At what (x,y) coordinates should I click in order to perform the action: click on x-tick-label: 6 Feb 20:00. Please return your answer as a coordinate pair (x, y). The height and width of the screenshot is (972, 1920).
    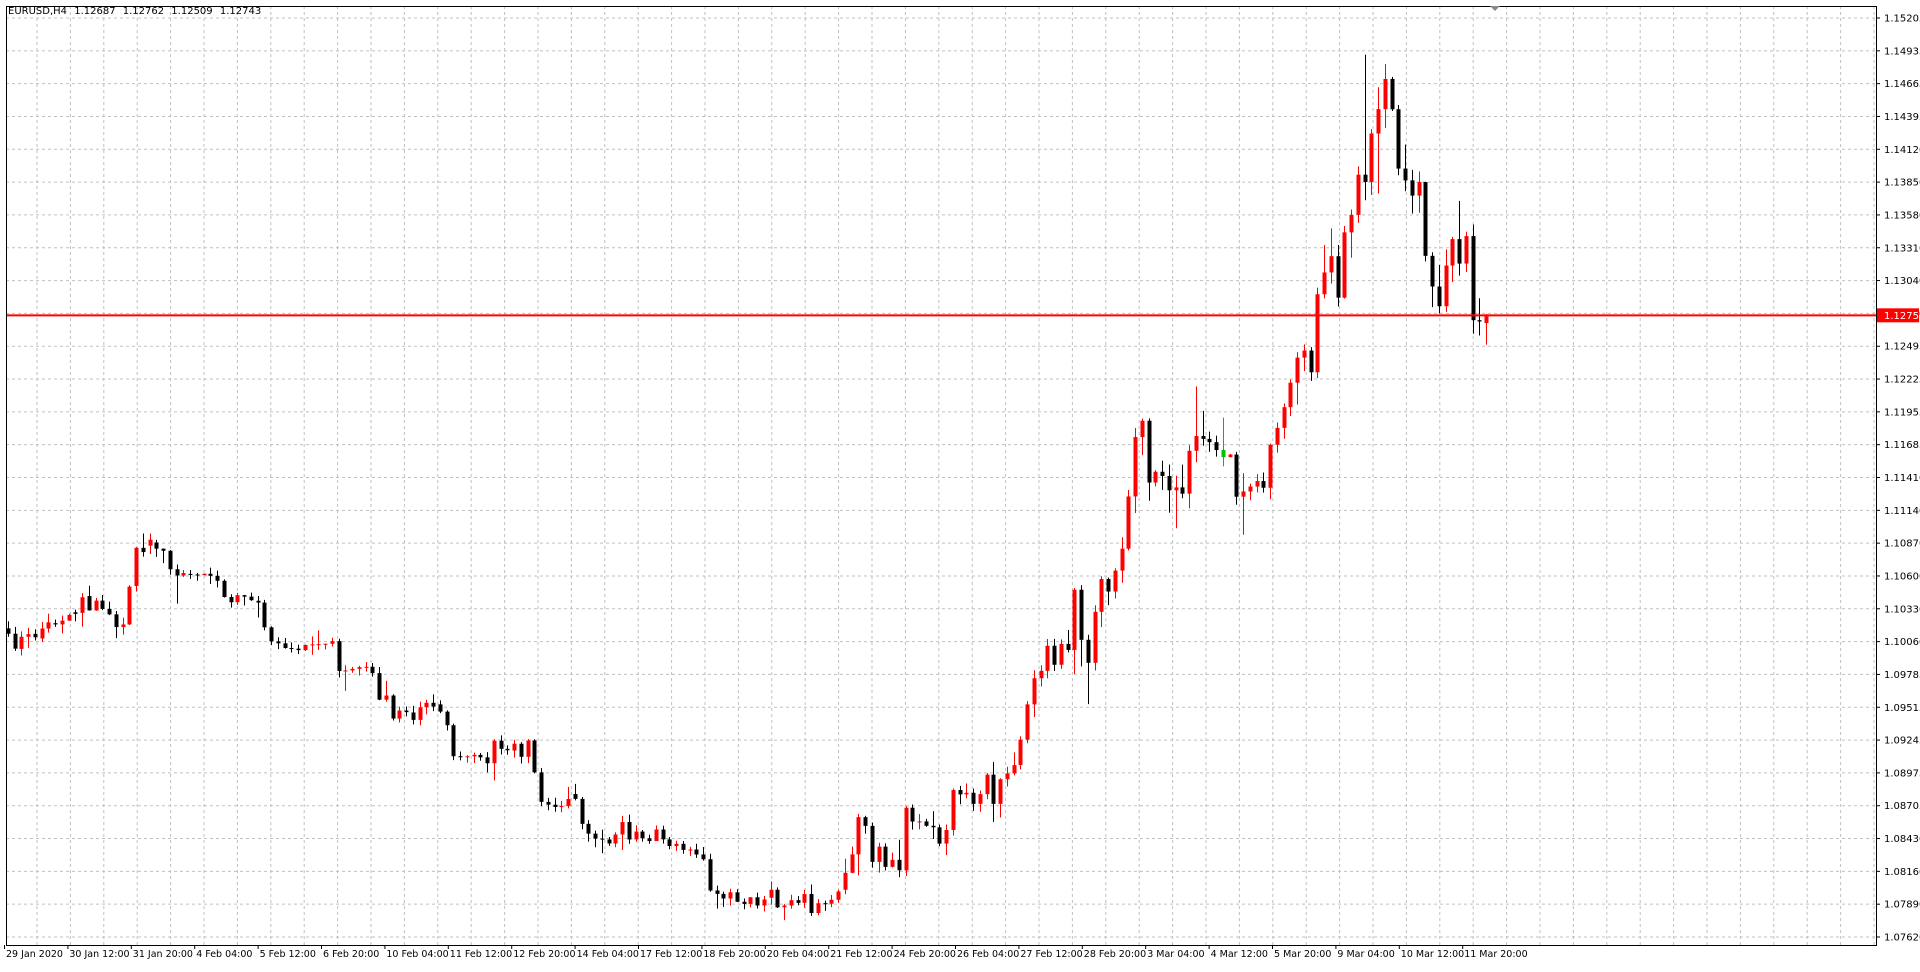
    Looking at the image, I should click on (351, 954).